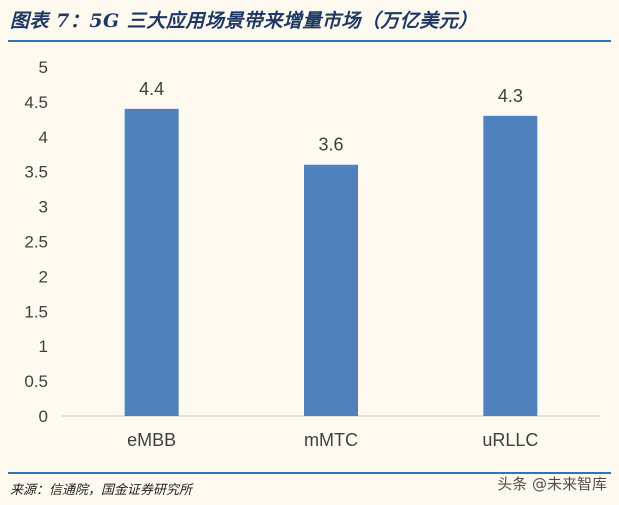 The height and width of the screenshot is (505, 619). I want to click on y-tick-label: 2.5, so click(36, 242).